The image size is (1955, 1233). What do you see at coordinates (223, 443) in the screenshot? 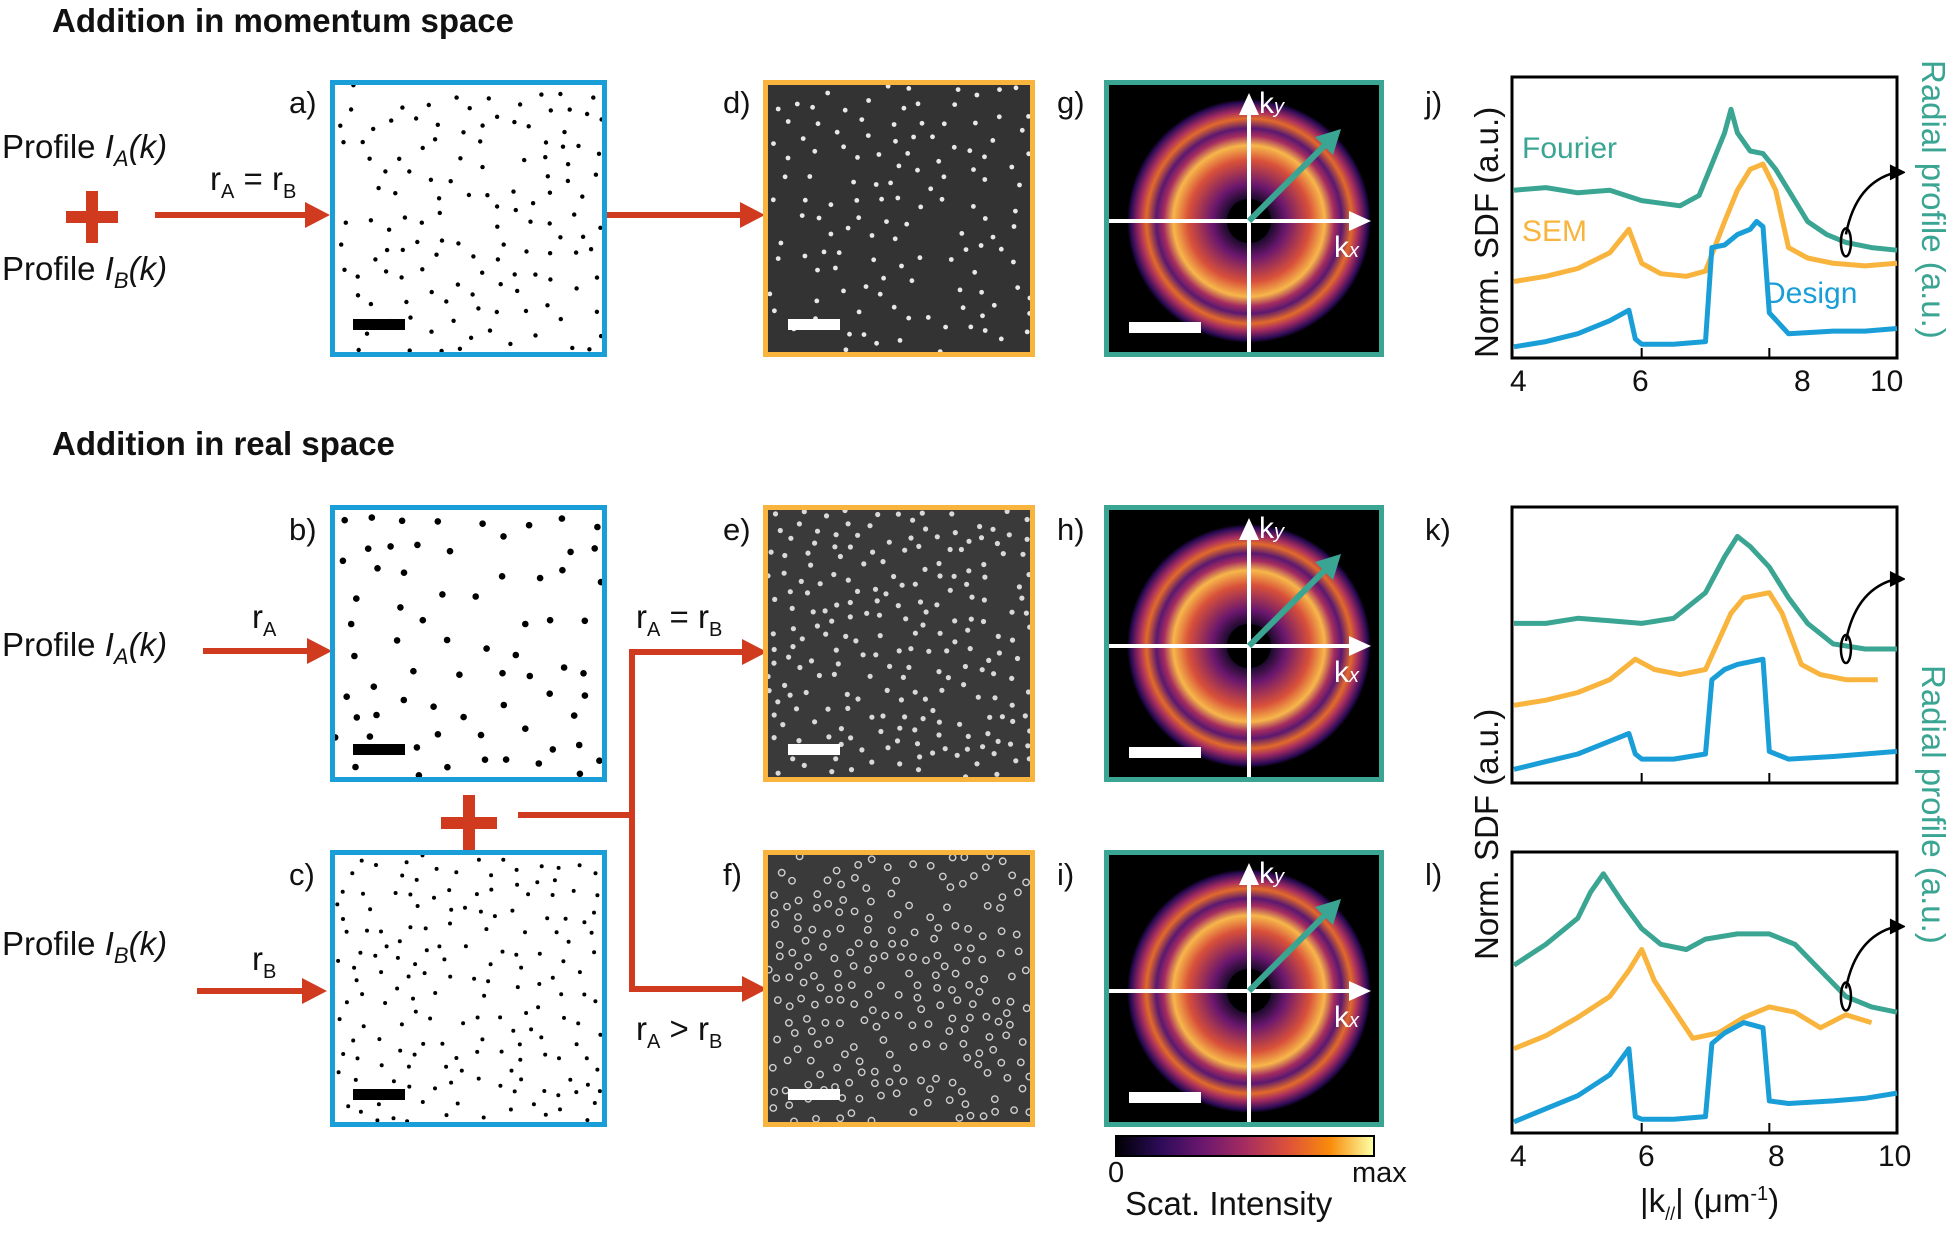
I see `real-section-title: Addition in real space` at bounding box center [223, 443].